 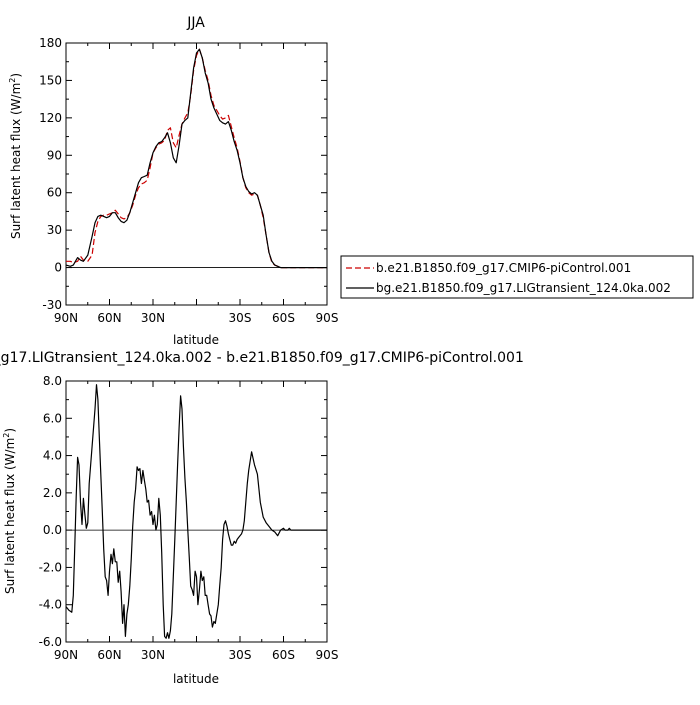 What do you see at coordinates (52, 456) in the screenshot?
I see `y-tick-label: 4.0` at bounding box center [52, 456].